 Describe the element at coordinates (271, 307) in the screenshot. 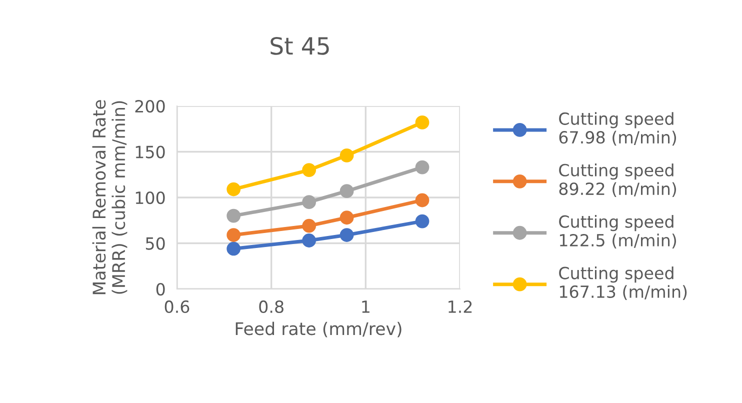

I see `x-tick-label: 0.8` at that location.